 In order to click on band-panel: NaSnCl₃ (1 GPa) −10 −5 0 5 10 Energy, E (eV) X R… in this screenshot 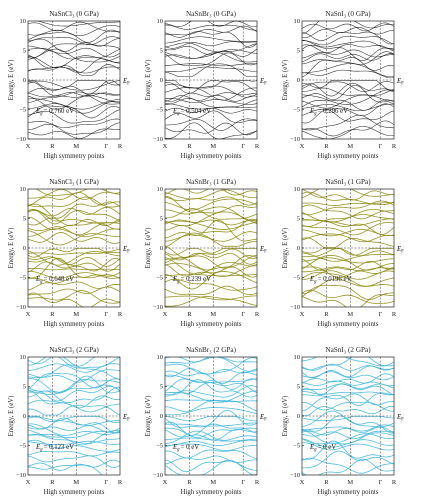, I will do `click(69, 253)`.